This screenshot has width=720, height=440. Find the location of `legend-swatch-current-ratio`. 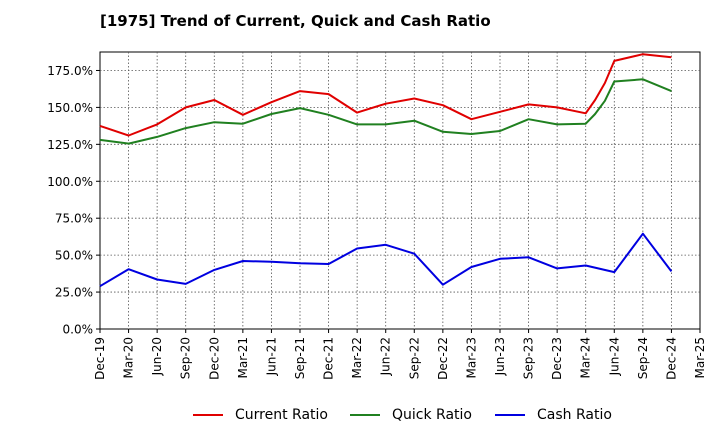

legend-swatch-current-ratio is located at coordinates (208, 415).